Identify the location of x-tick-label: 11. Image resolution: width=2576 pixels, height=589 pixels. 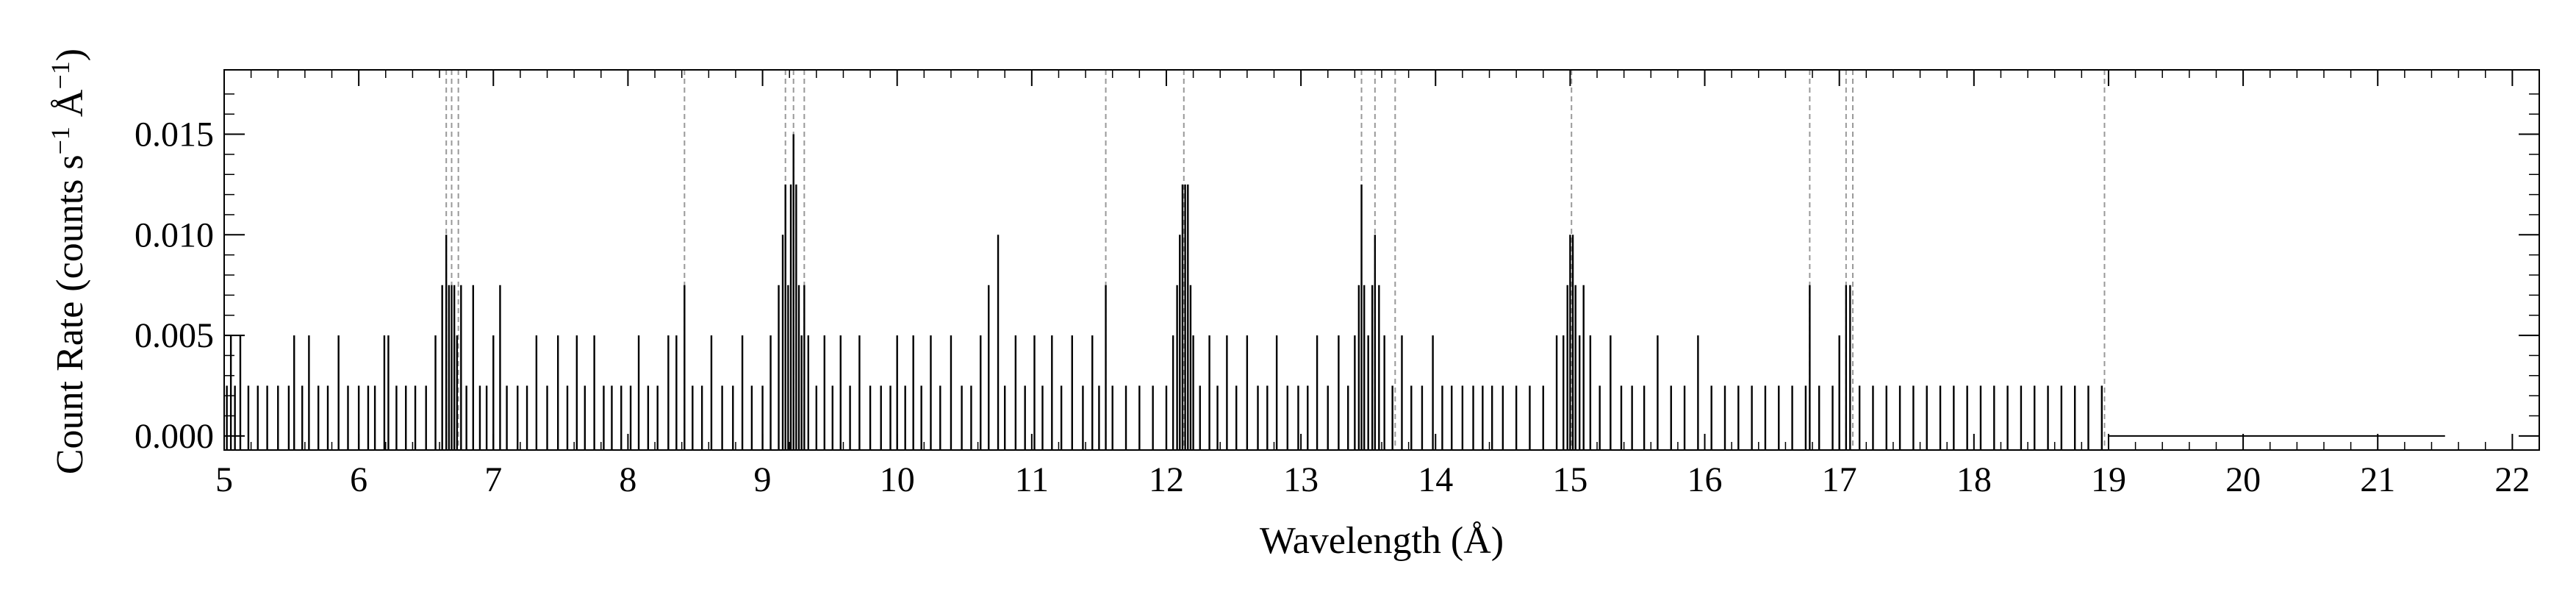
(1032, 480).